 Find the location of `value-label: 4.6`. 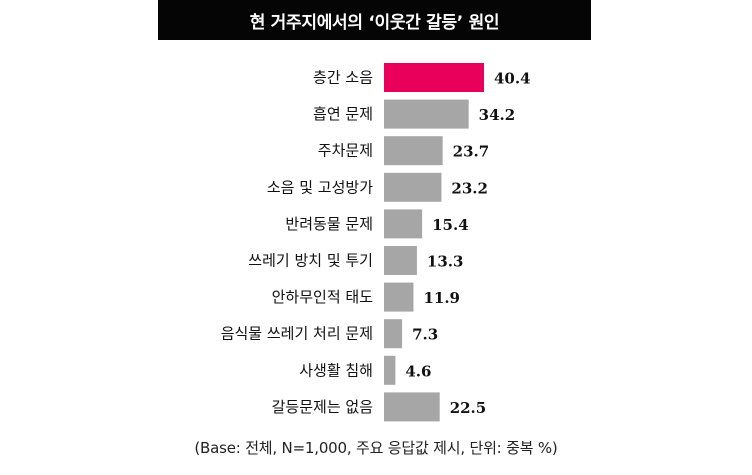

value-label: 4.6 is located at coordinates (418, 371).